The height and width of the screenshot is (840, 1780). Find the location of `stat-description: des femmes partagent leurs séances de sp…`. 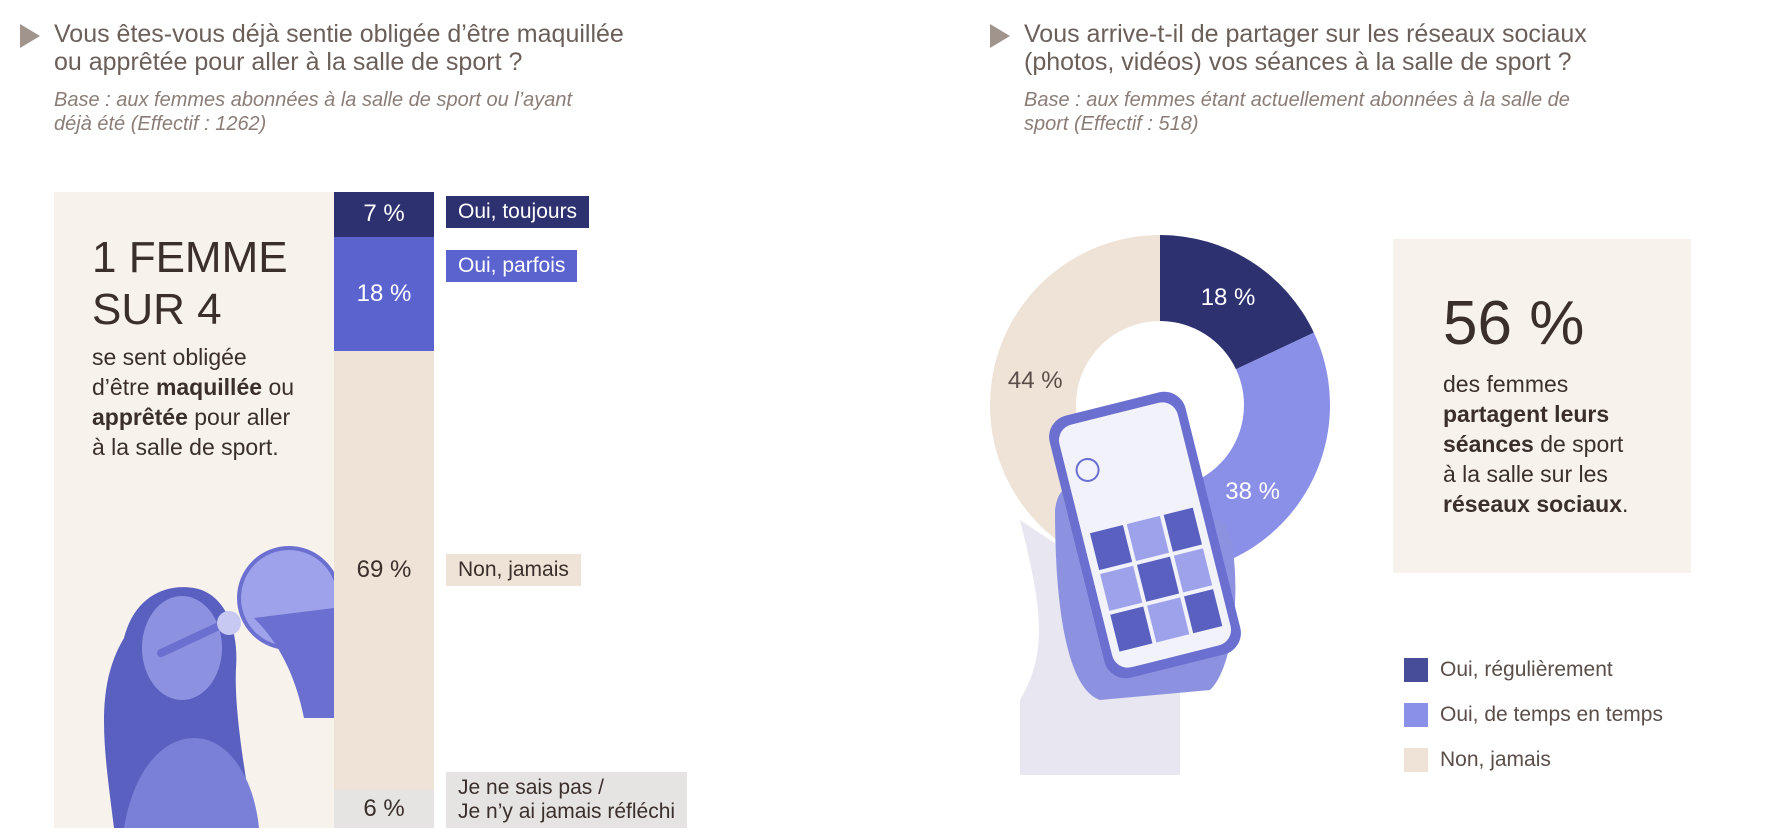

stat-description: des femmes partagent leurs séances de sp… is located at coordinates (1563, 444).